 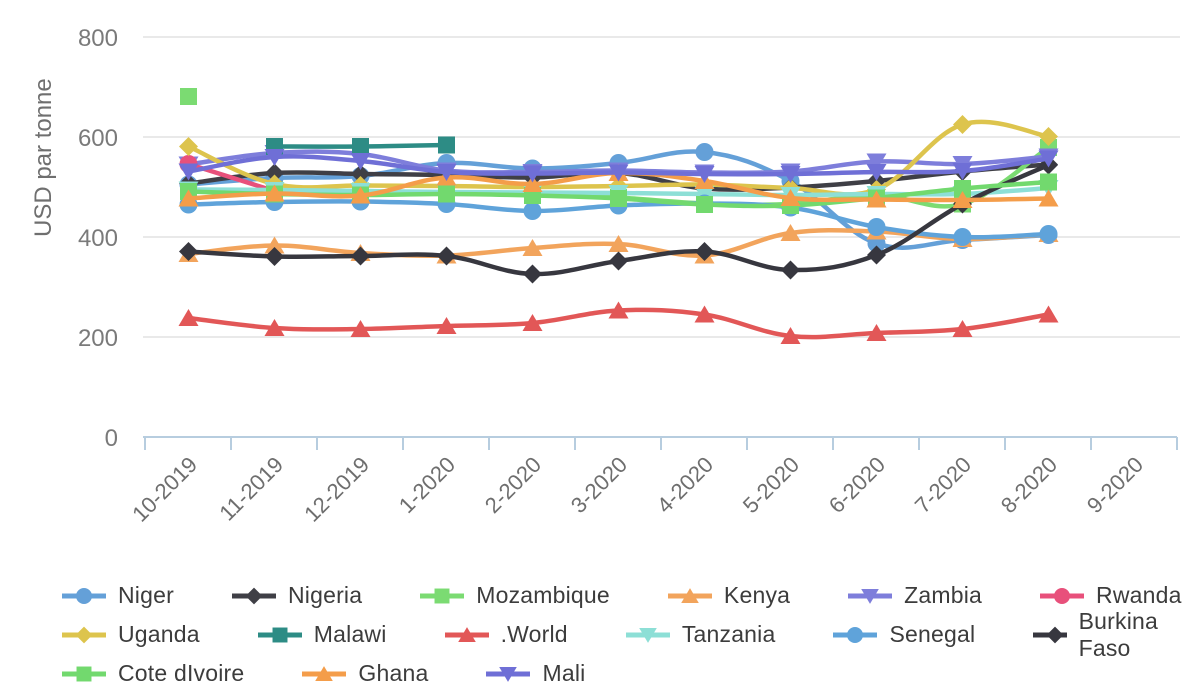 I want to click on legend-label: Ghana, so click(x=393, y=673).